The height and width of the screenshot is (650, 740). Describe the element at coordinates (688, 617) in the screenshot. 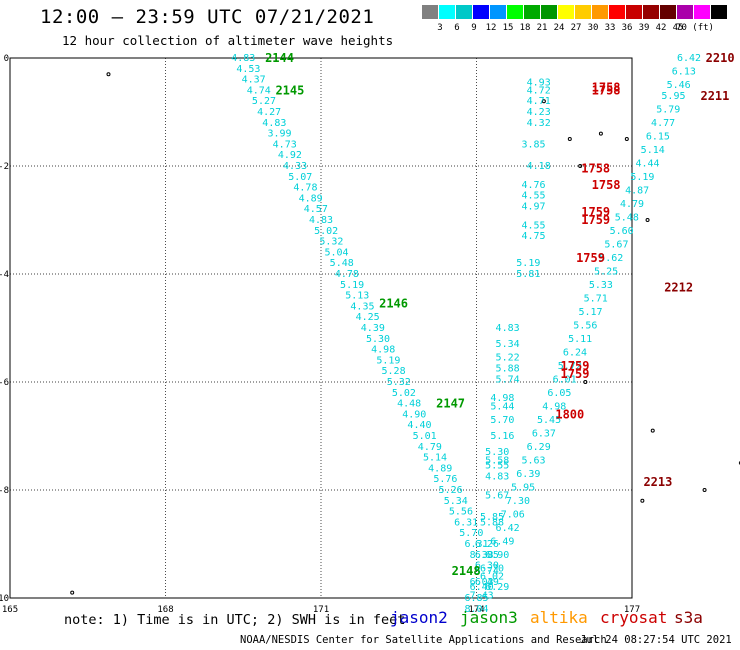

I see `legend-s3a: s3a` at that location.